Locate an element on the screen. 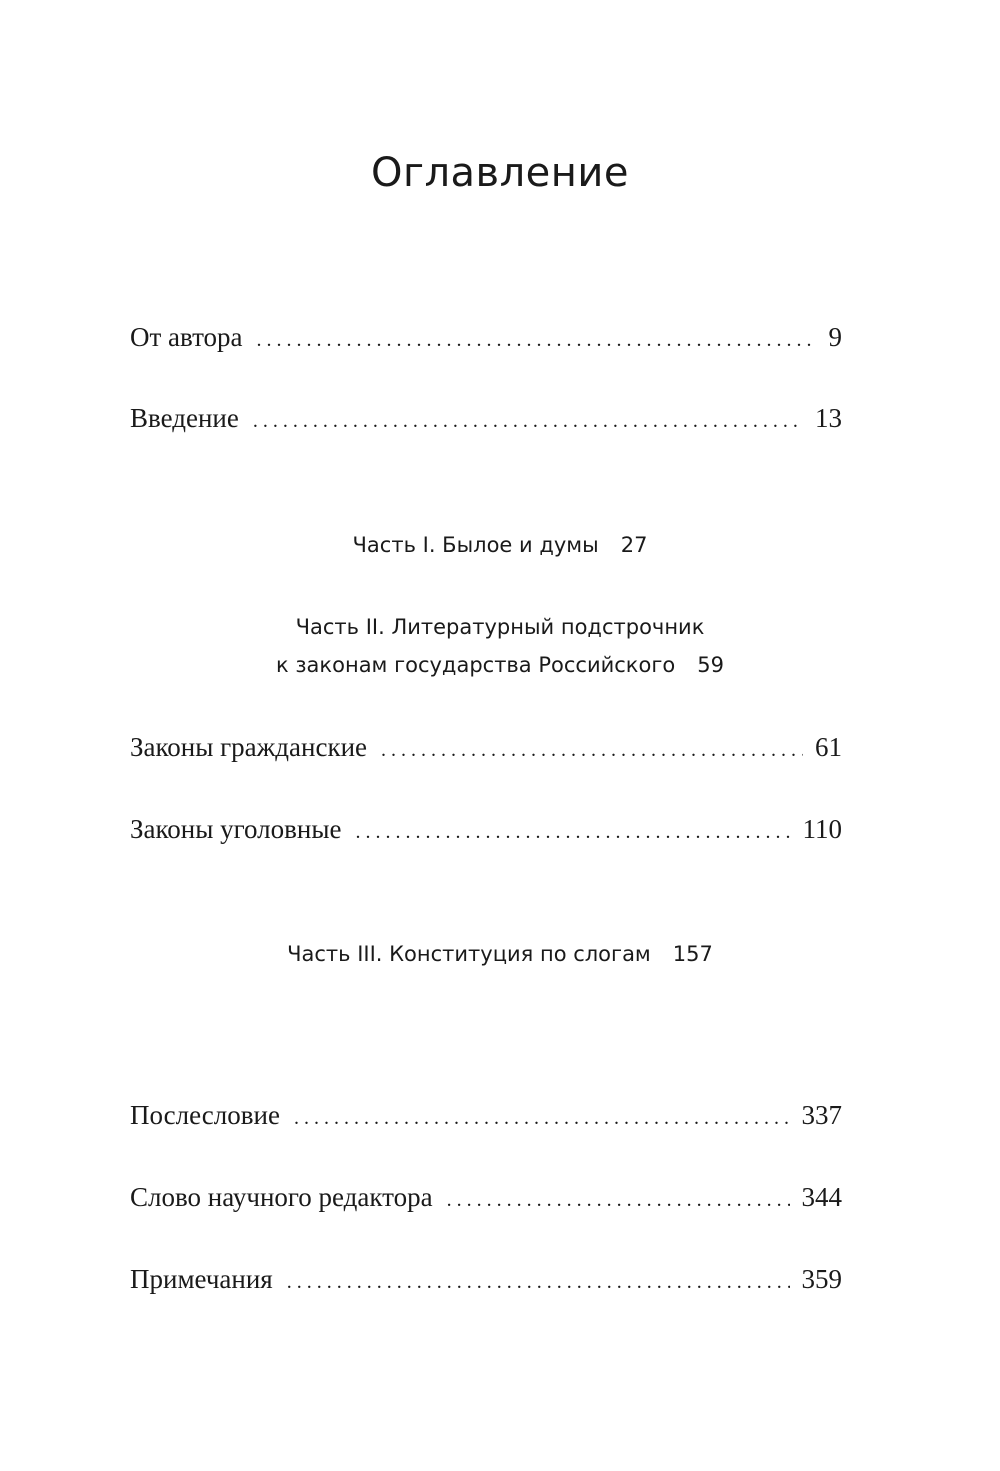 This screenshot has width=1000, height=1471. toc-entry: Введение 13 is located at coordinates (486, 418).